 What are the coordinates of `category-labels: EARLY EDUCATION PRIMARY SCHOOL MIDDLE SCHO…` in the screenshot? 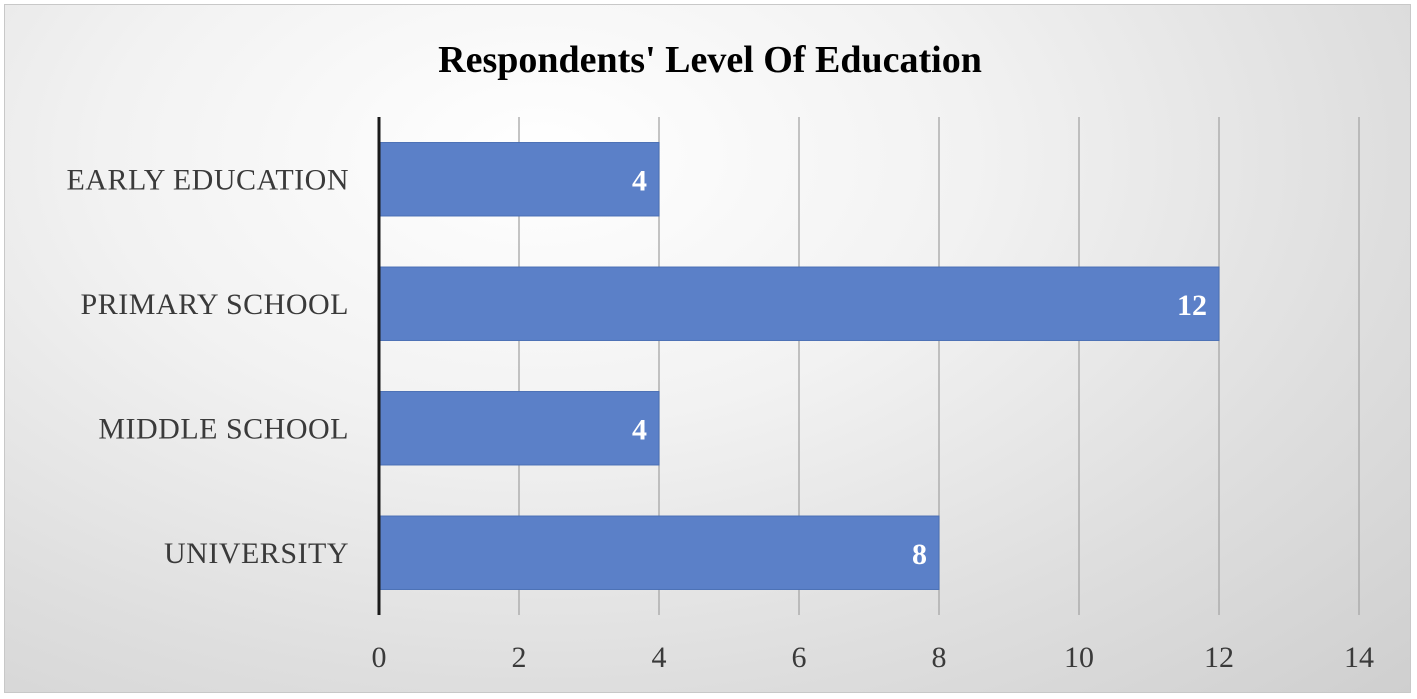 It's located at (207, 366).